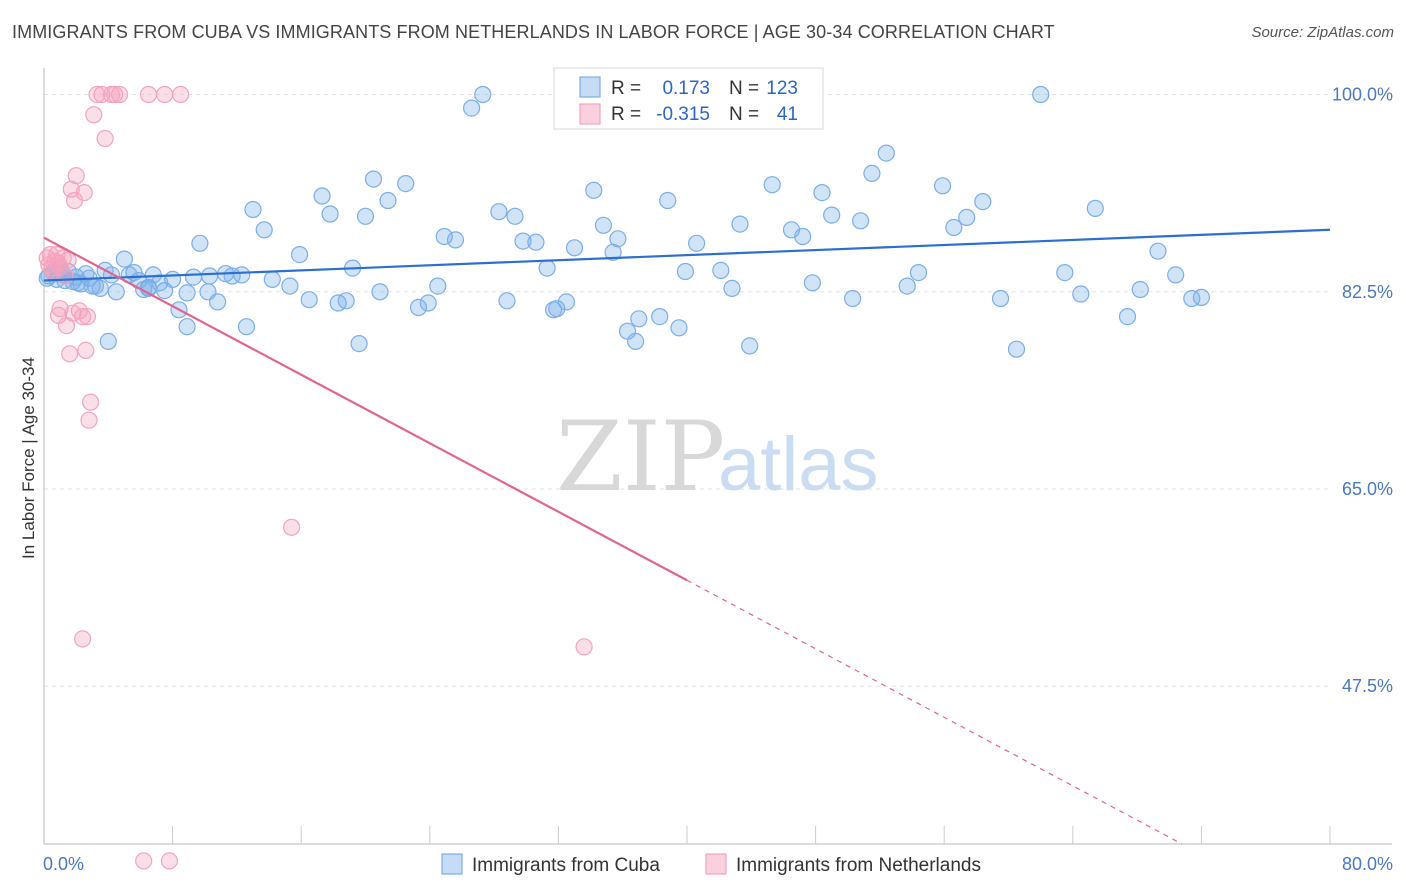 The width and height of the screenshot is (1406, 892). What do you see at coordinates (640, 457) in the screenshot?
I see `svg-text: ZIP` at bounding box center [640, 457].